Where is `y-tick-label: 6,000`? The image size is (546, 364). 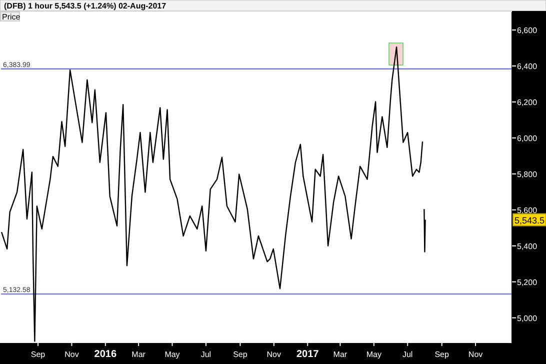
y-tick-label: 6,000 is located at coordinates (527, 138).